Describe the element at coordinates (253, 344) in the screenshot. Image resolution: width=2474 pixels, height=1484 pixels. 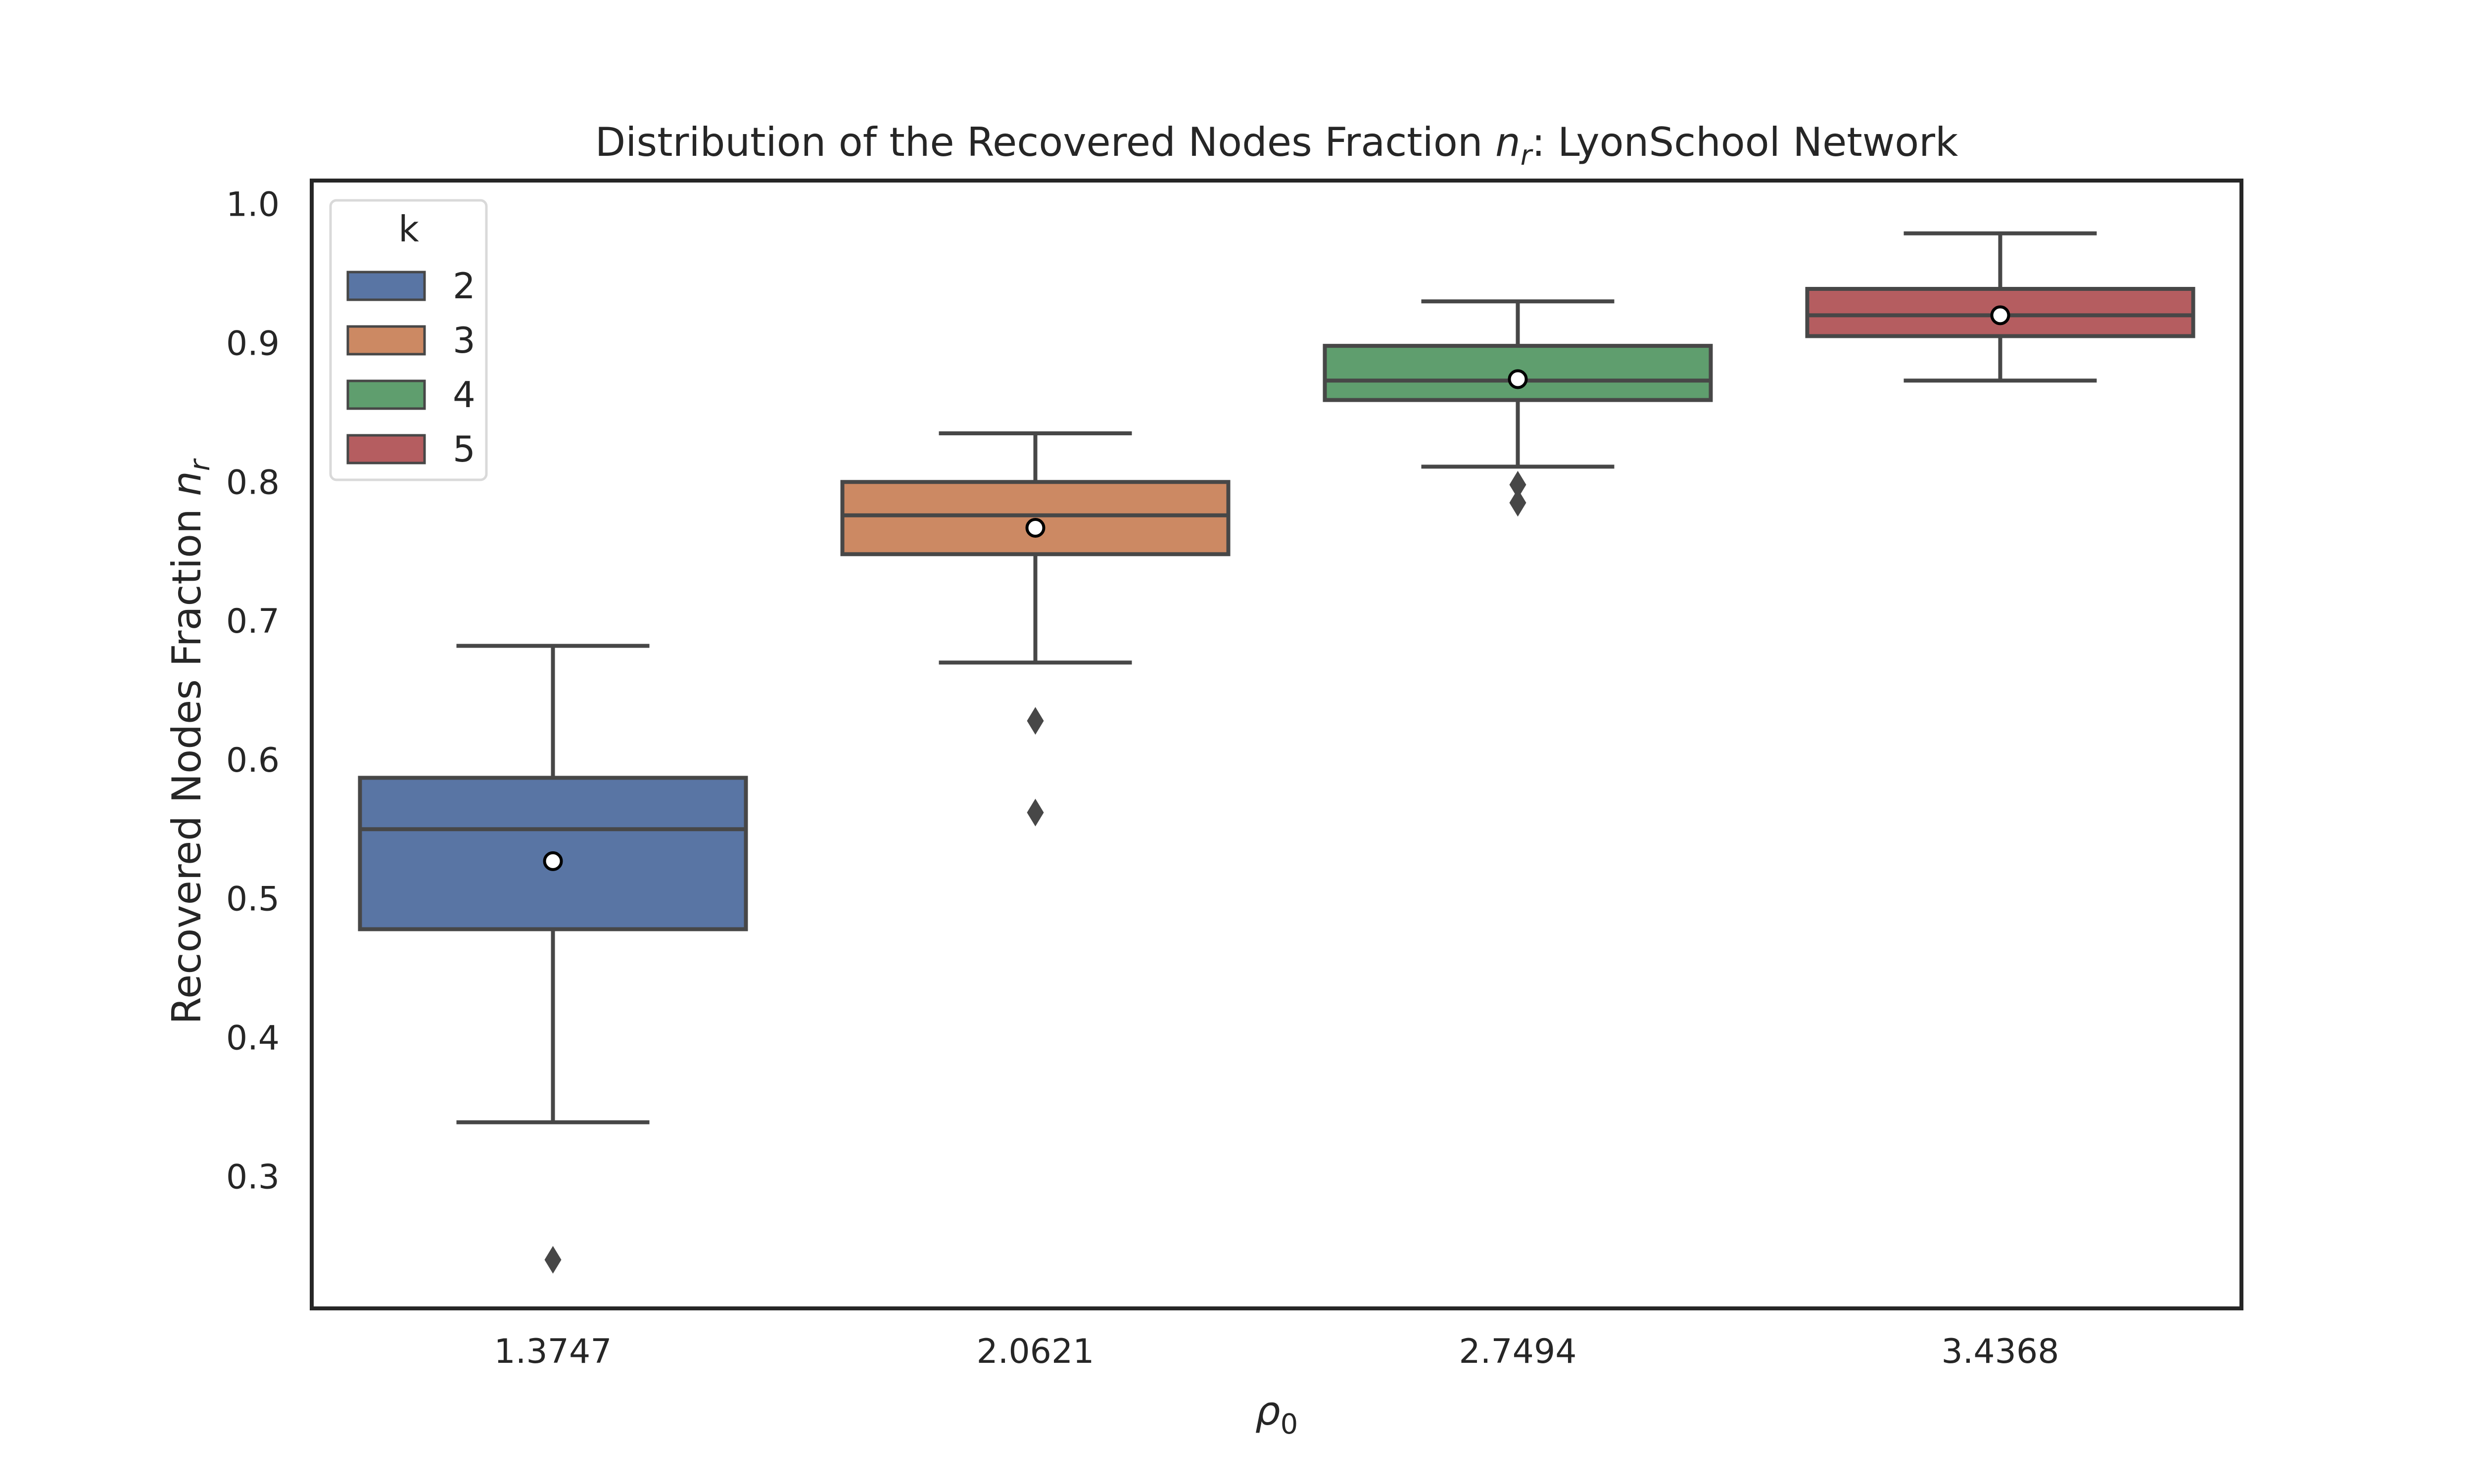
I see `y-tick-label: 0.9` at that location.